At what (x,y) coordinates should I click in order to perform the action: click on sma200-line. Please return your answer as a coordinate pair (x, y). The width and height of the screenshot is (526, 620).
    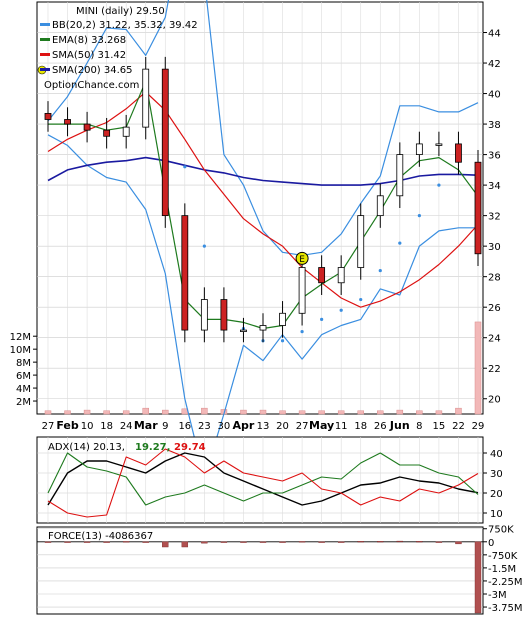
    Looking at the image, I should click on (263, 171).